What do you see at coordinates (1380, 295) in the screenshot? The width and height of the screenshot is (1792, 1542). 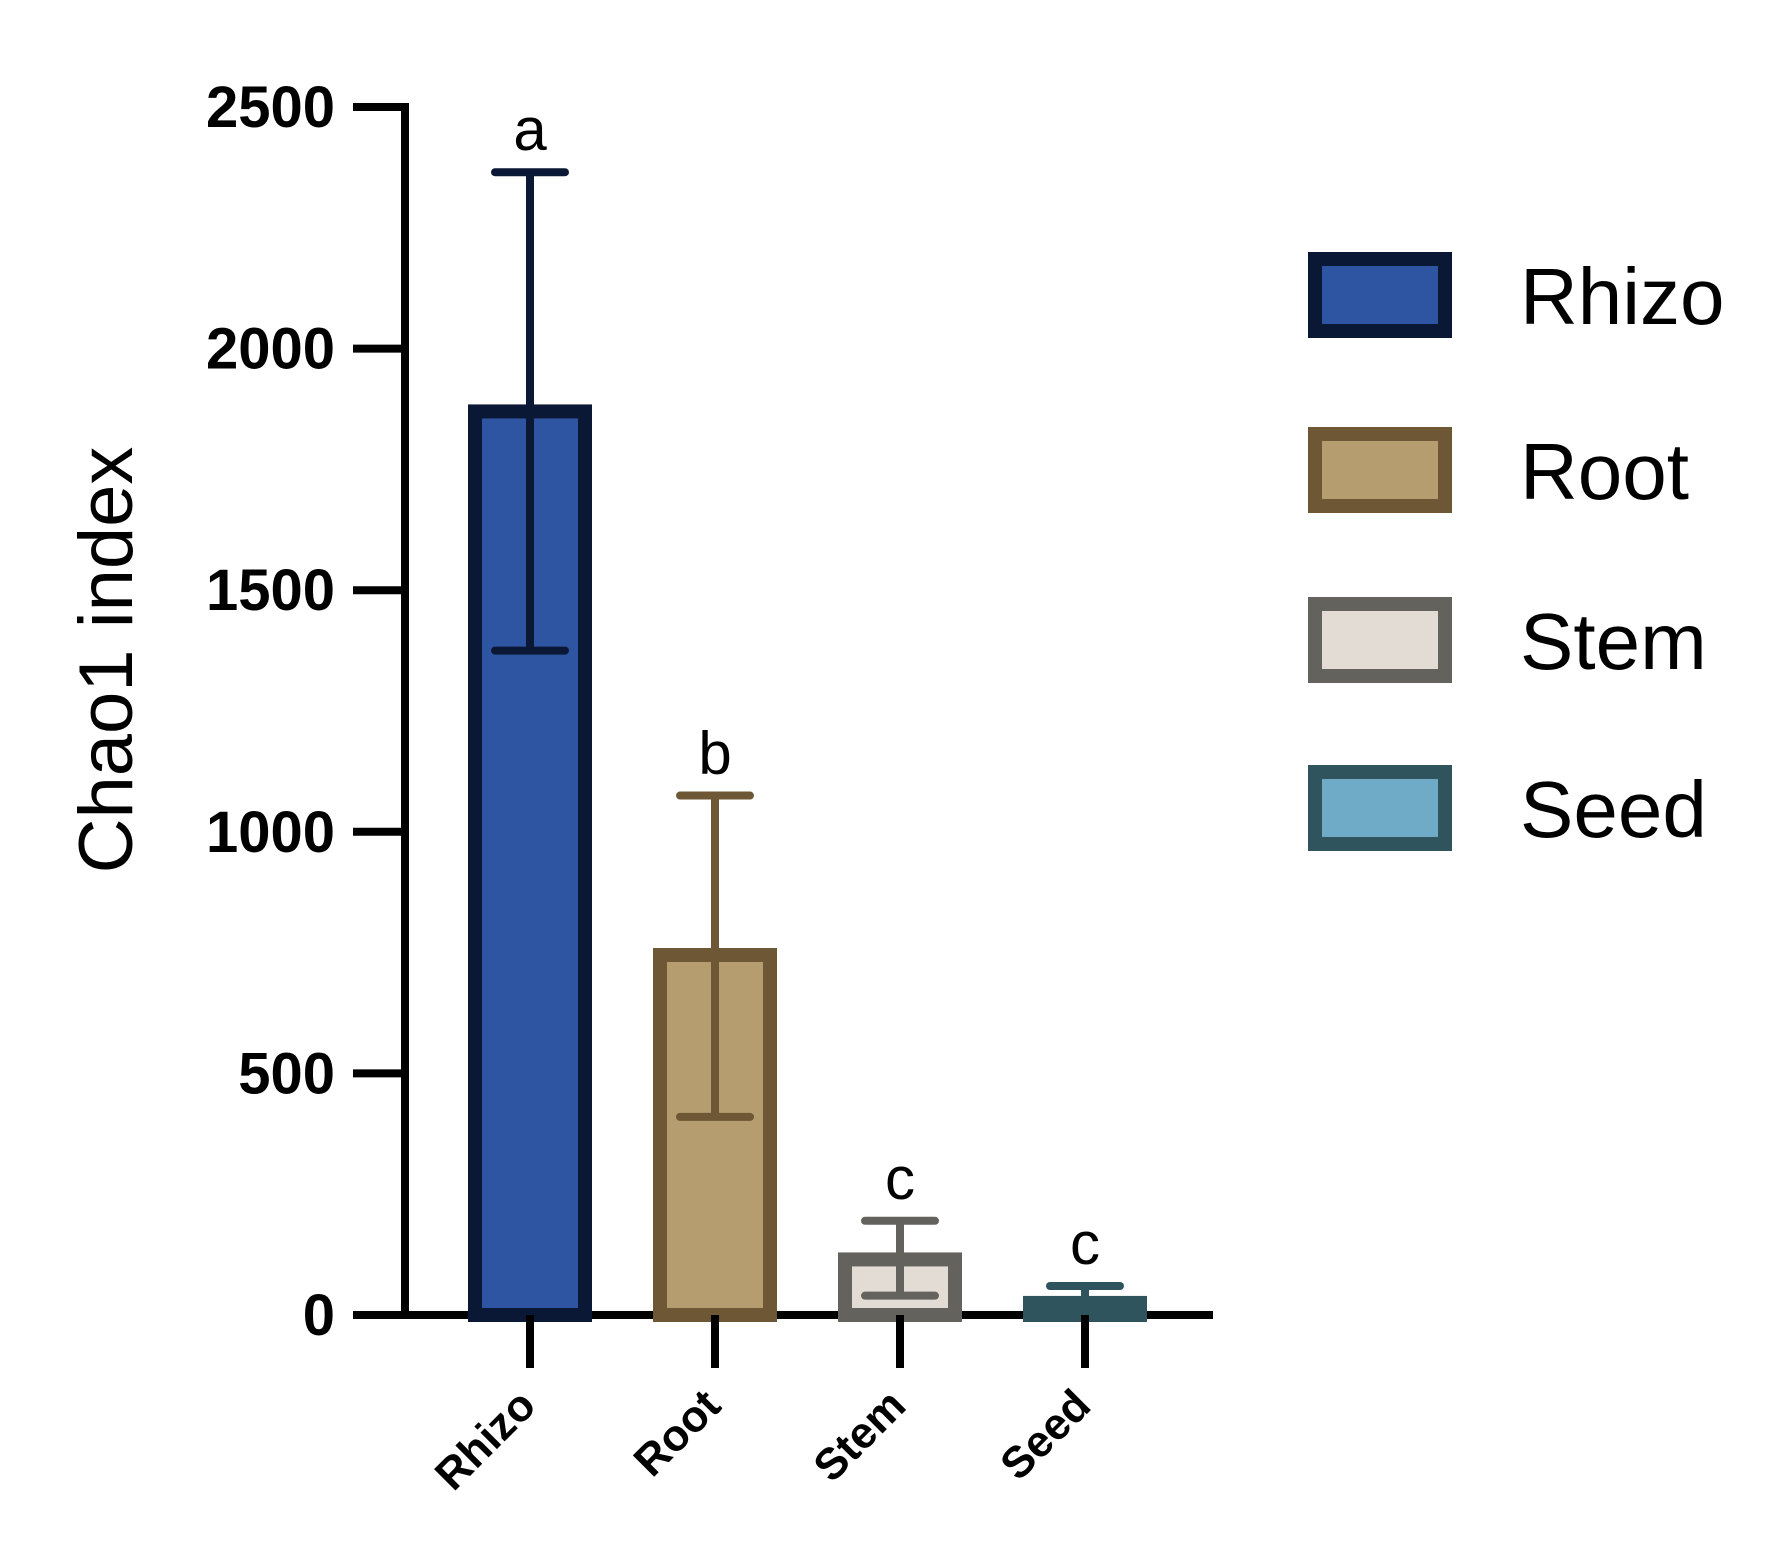 I see `legend-swatch-rhizo` at bounding box center [1380, 295].